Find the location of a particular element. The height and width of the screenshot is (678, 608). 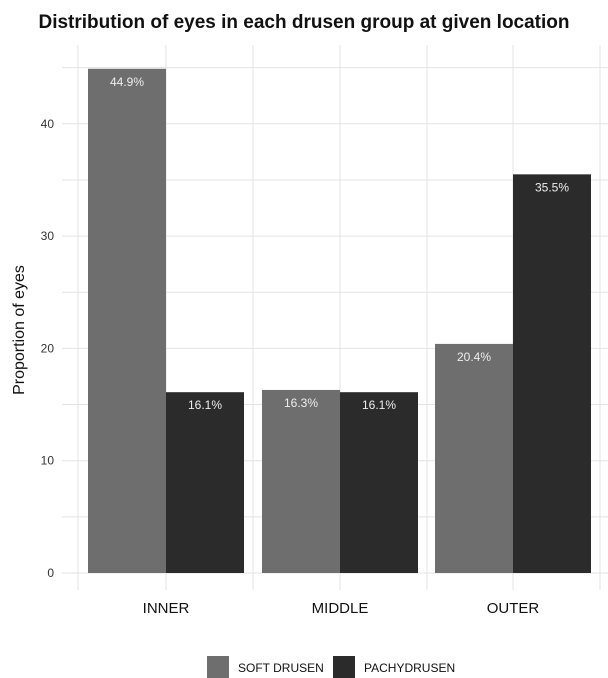

legend-swatch-pachydrusen is located at coordinates (344, 667).